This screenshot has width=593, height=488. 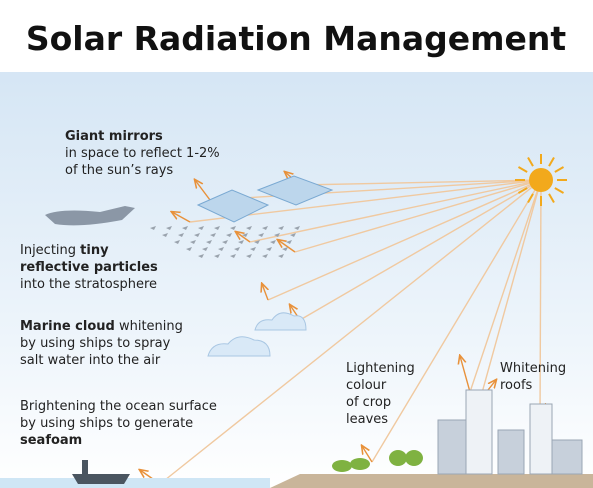 I want to click on sun, so click(x=541, y=180).